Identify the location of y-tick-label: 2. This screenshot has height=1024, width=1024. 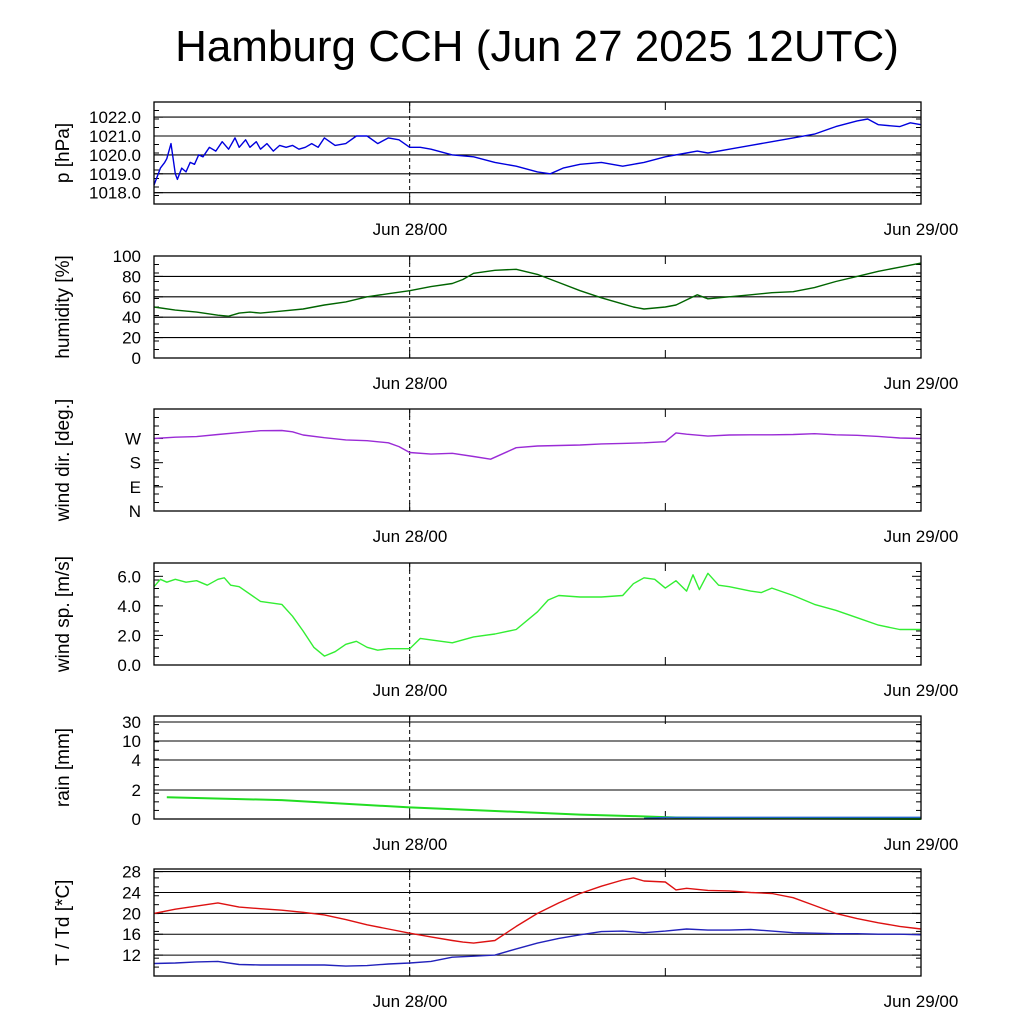
(136, 790).